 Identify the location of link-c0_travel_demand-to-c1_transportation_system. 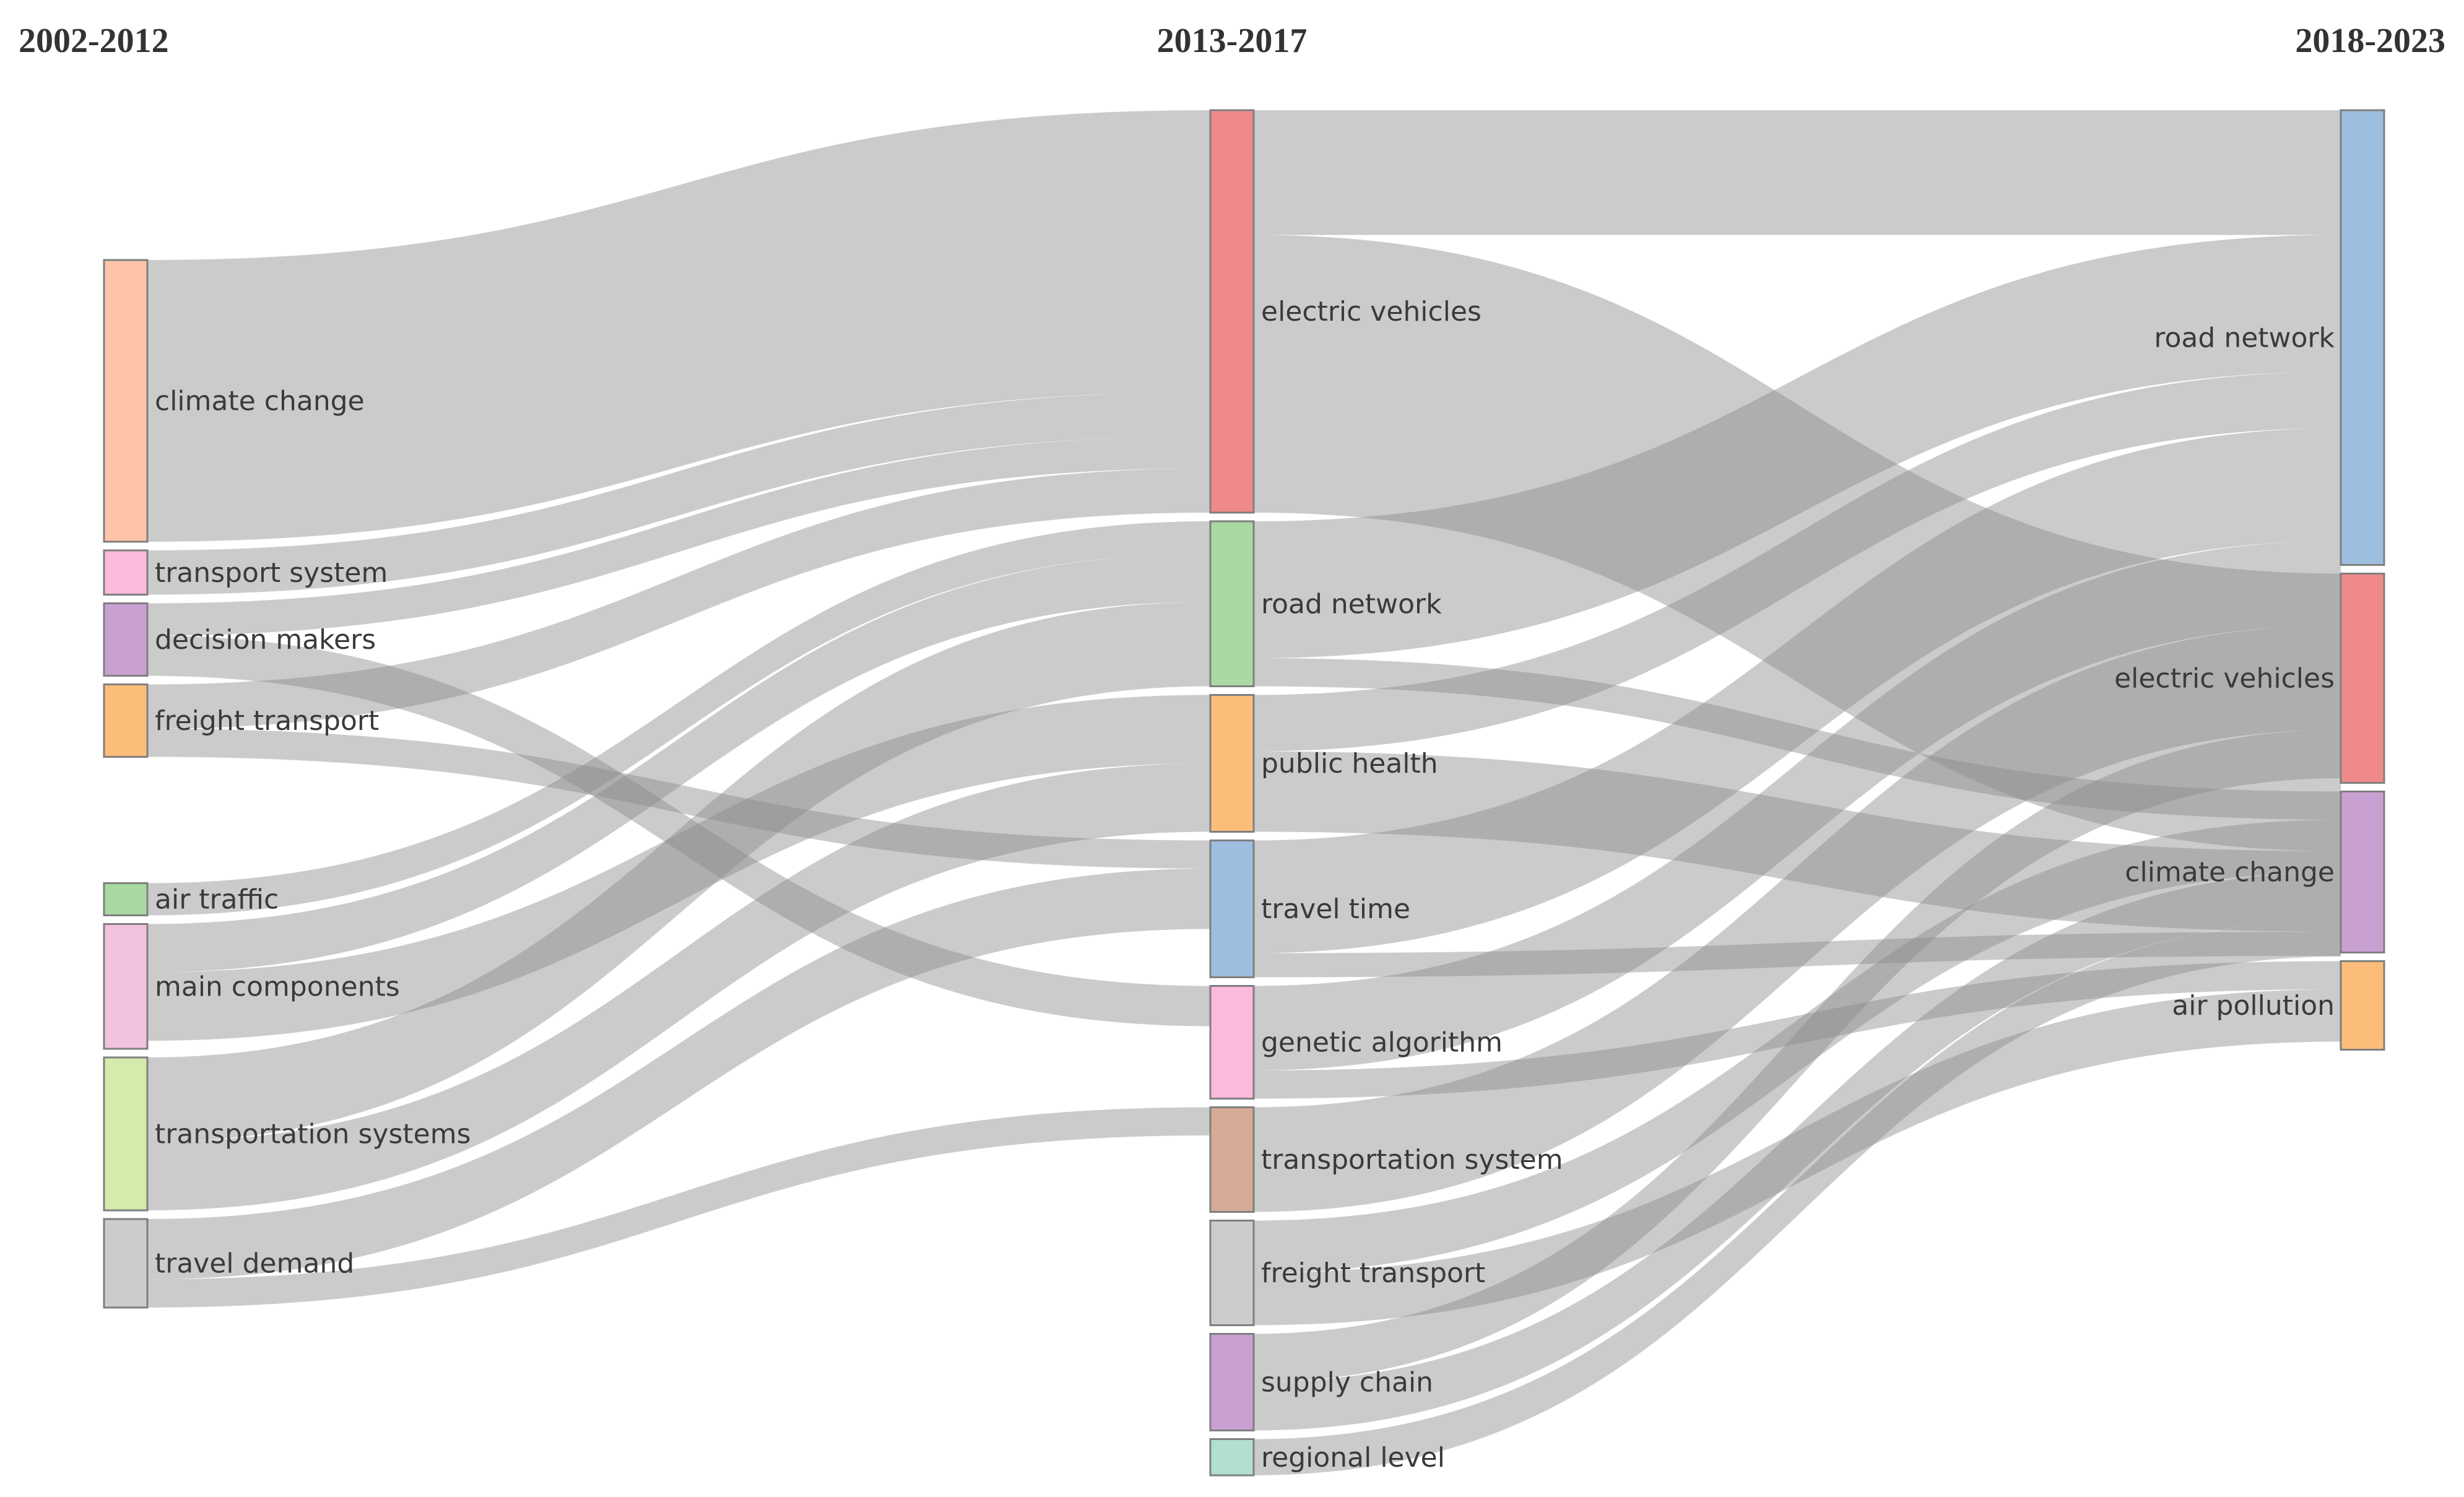
(678, 1207).